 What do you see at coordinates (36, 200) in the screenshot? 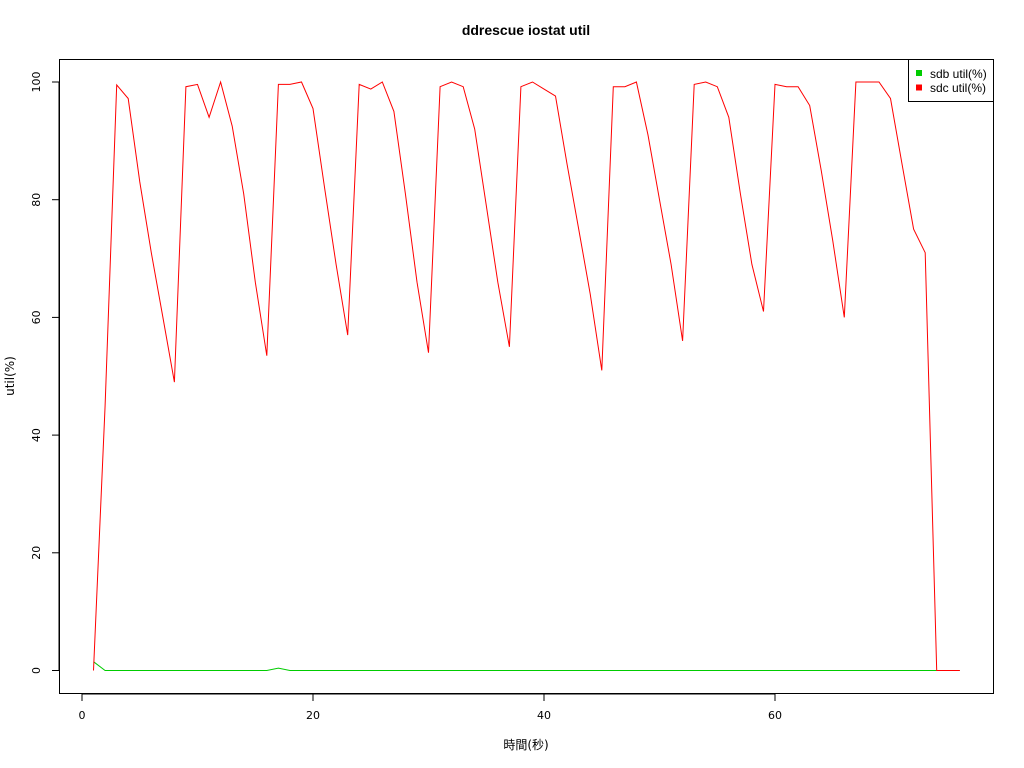
I see `y-tick-label: 80` at bounding box center [36, 200].